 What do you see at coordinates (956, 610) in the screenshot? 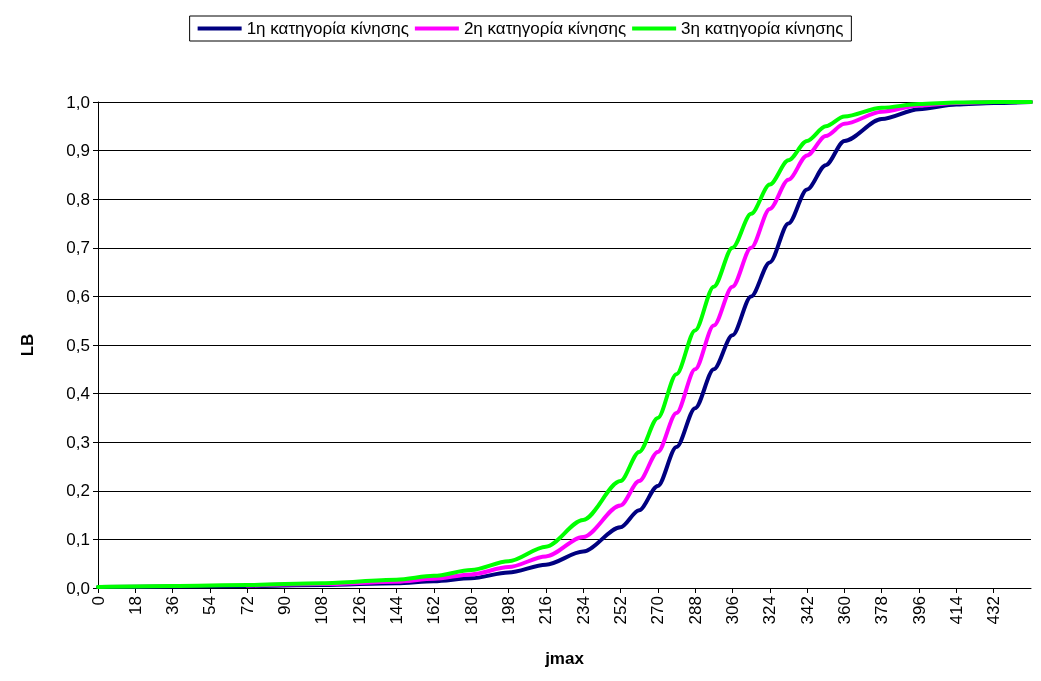
I see `x-tick-label: 414` at bounding box center [956, 610].